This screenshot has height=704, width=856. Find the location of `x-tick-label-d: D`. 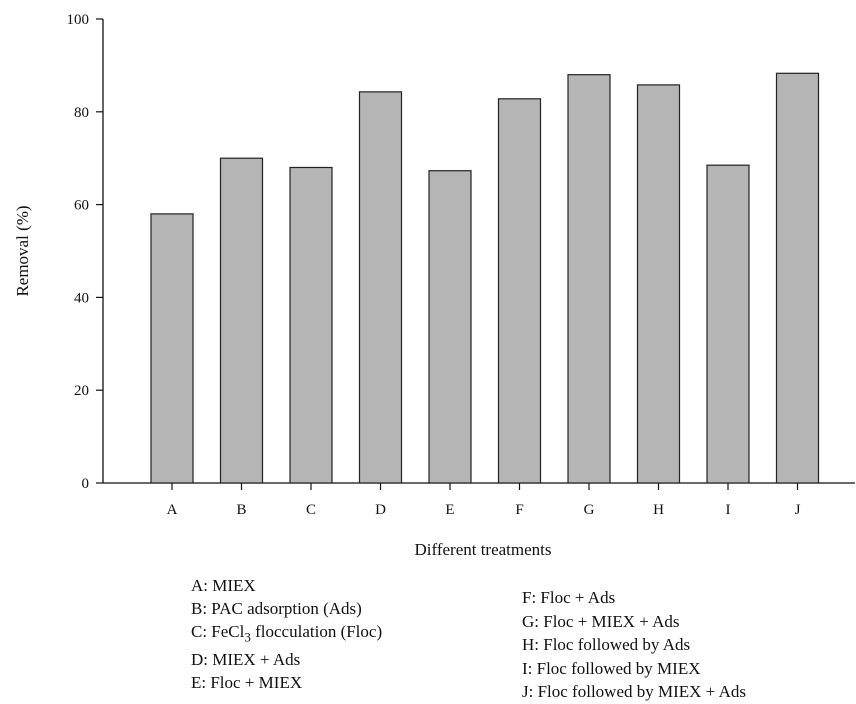

x-tick-label-d: D is located at coordinates (380, 510).